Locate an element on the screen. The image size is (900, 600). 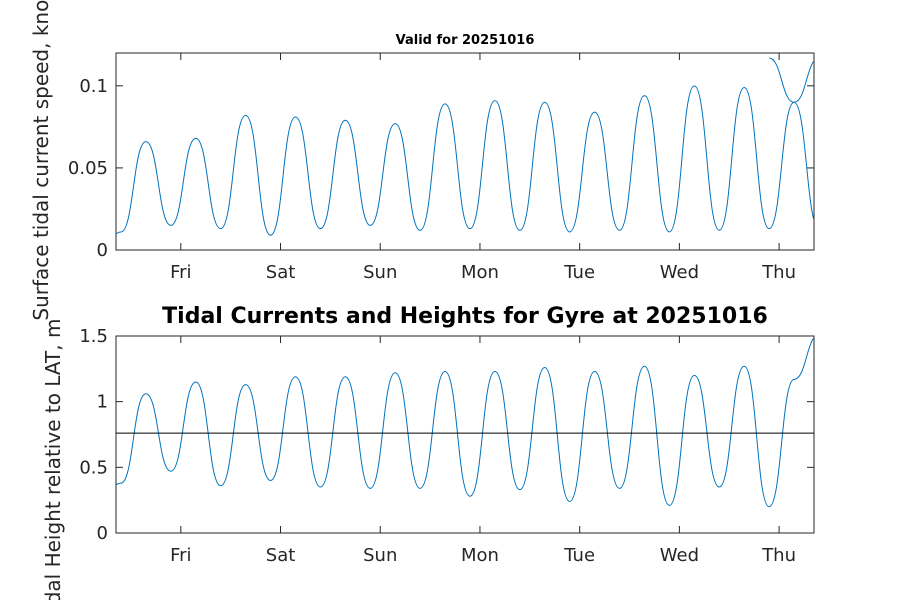
height-y-axis-label: Tidal Height relative to LAT, m is located at coordinates (53, 459).